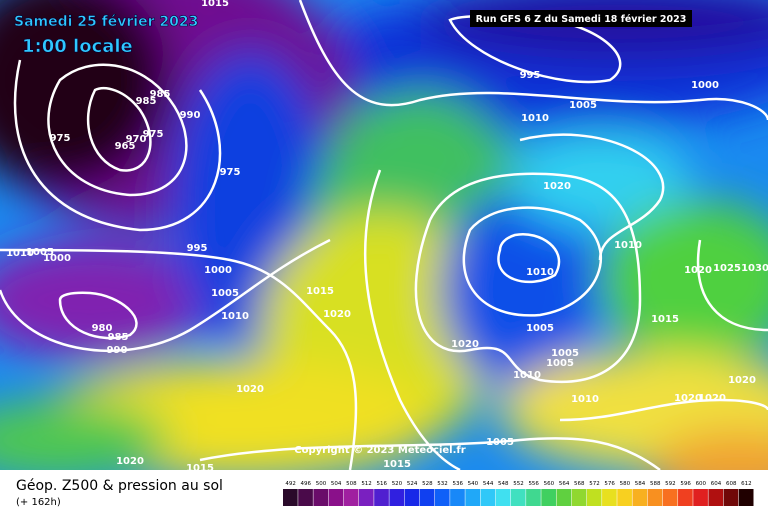 The height and width of the screenshot is (512, 768). What do you see at coordinates (351, 484) in the screenshot?
I see `scale-label: 508` at bounding box center [351, 484].